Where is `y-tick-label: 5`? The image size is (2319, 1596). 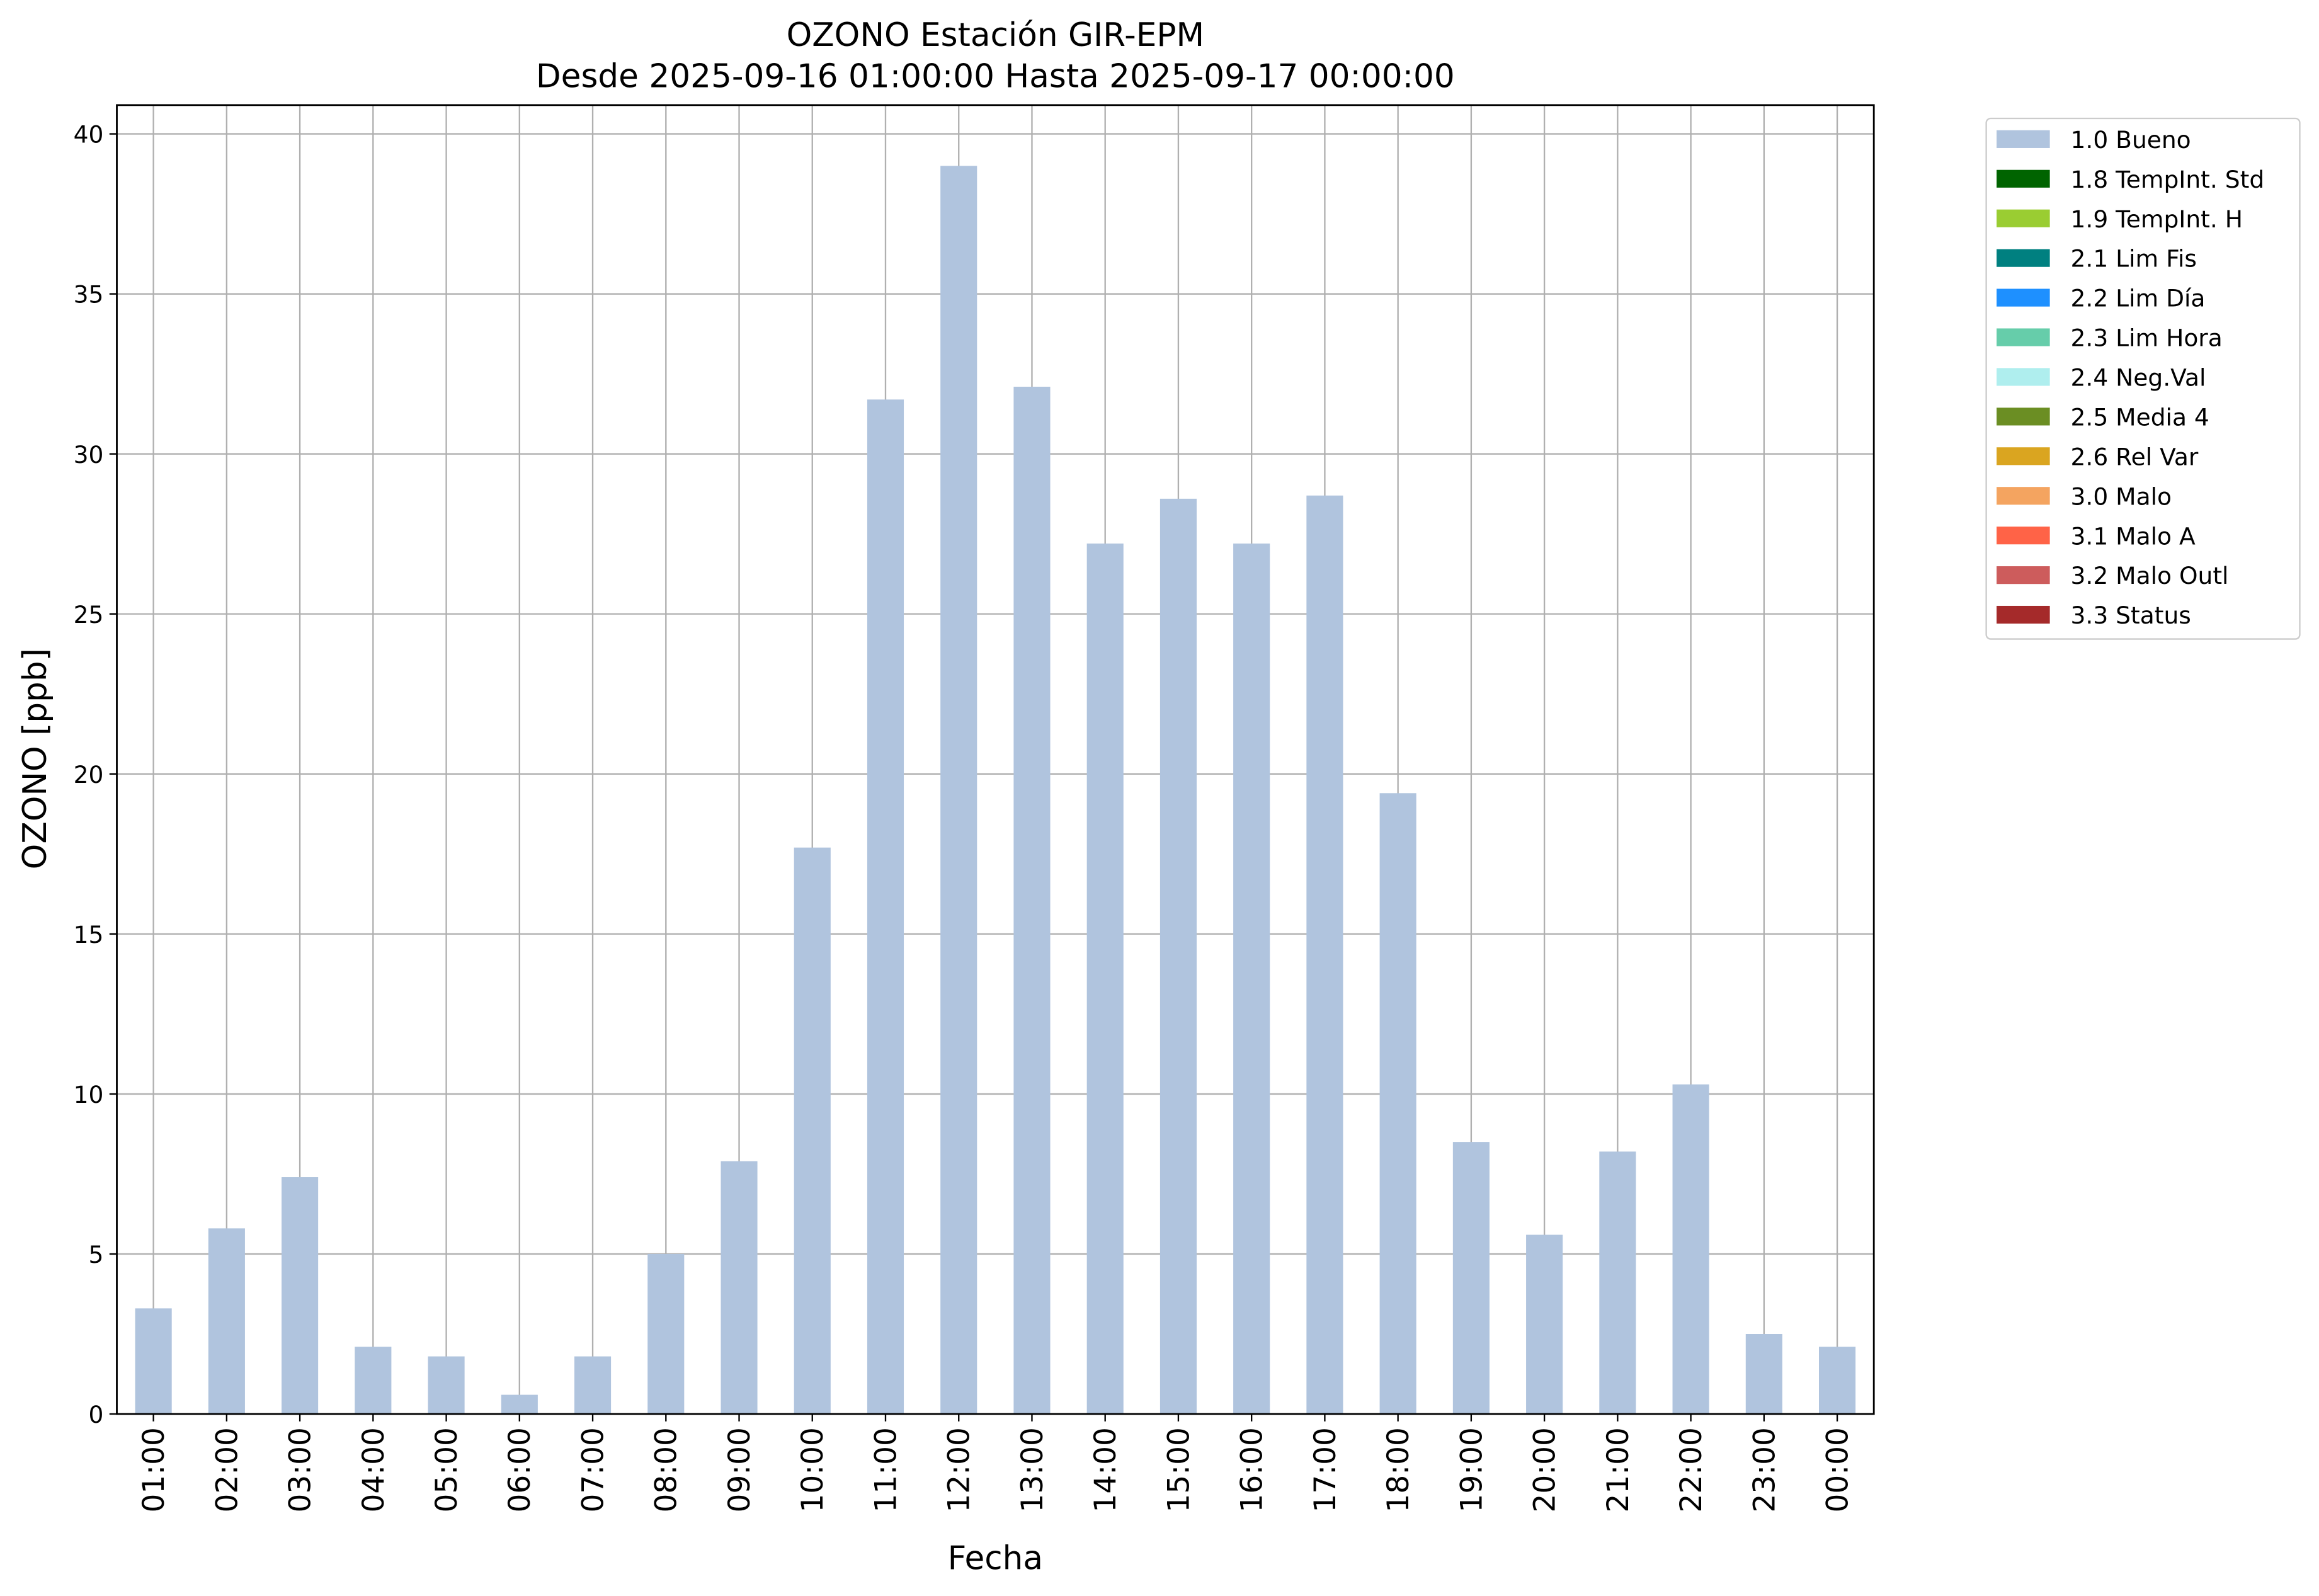
y-tick-label: 5 is located at coordinates (95, 1254).